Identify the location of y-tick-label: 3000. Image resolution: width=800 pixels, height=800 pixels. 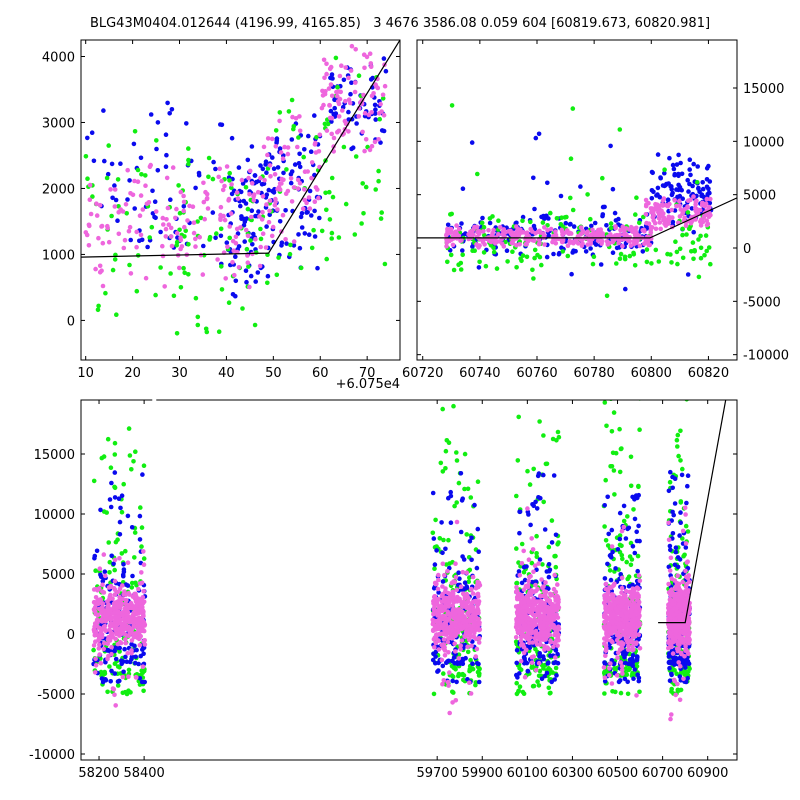
(58, 123).